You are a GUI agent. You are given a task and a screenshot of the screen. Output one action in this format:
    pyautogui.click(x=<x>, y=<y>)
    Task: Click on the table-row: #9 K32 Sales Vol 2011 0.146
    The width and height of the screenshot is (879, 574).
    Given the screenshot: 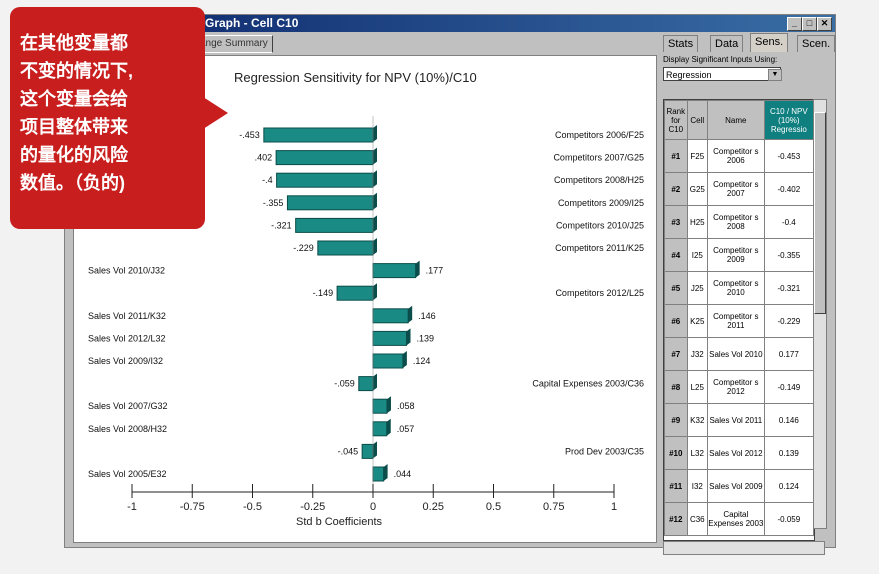 What is the action you would take?
    pyautogui.click(x=739, y=420)
    